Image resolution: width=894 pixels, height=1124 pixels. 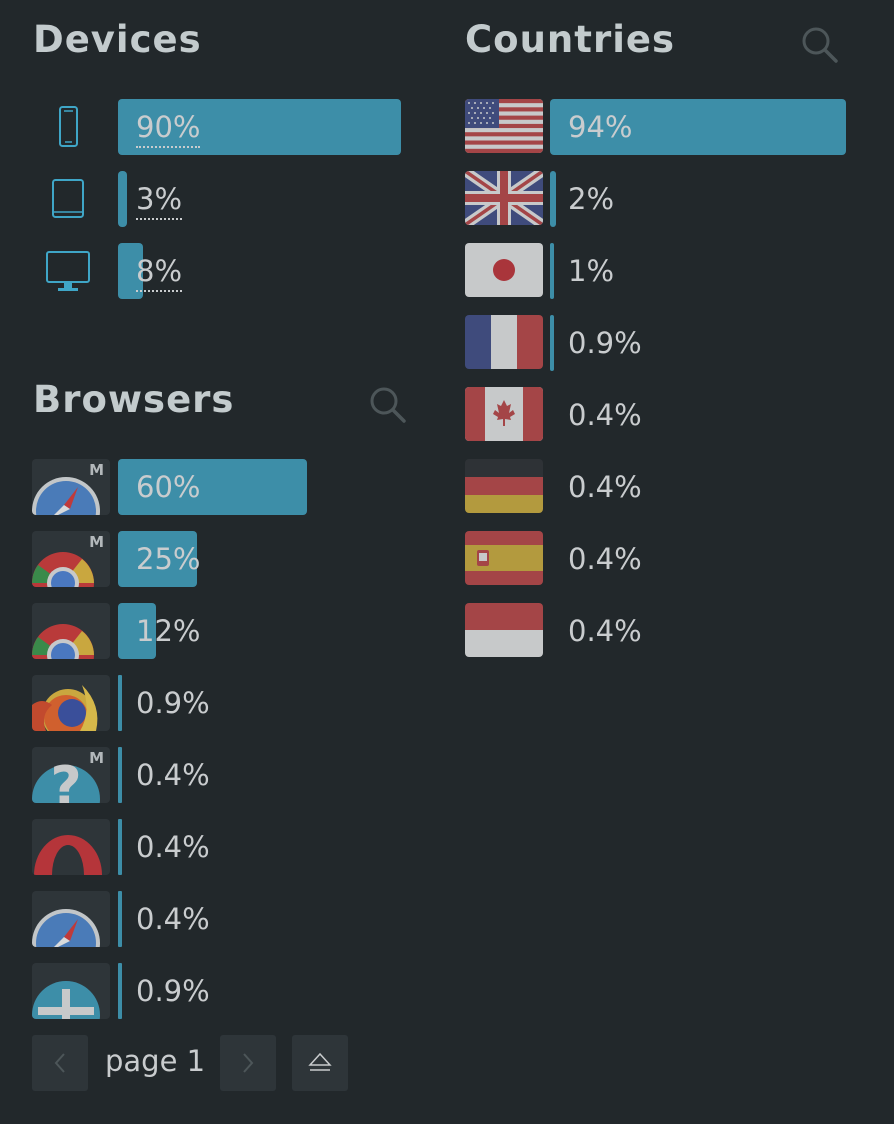 I want to click on device-row-desktop: 8%, so click(x=227, y=271).